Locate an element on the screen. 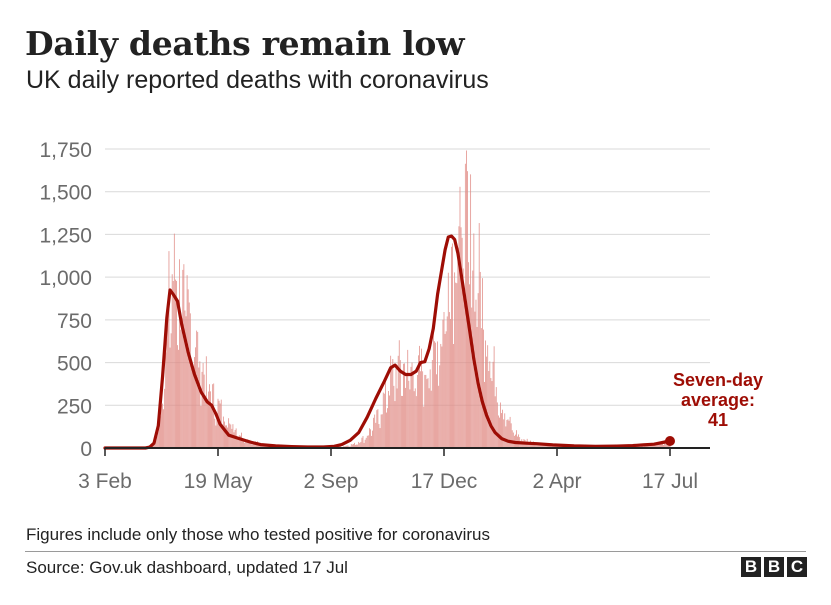  bbc-logo: B B C is located at coordinates (774, 567).